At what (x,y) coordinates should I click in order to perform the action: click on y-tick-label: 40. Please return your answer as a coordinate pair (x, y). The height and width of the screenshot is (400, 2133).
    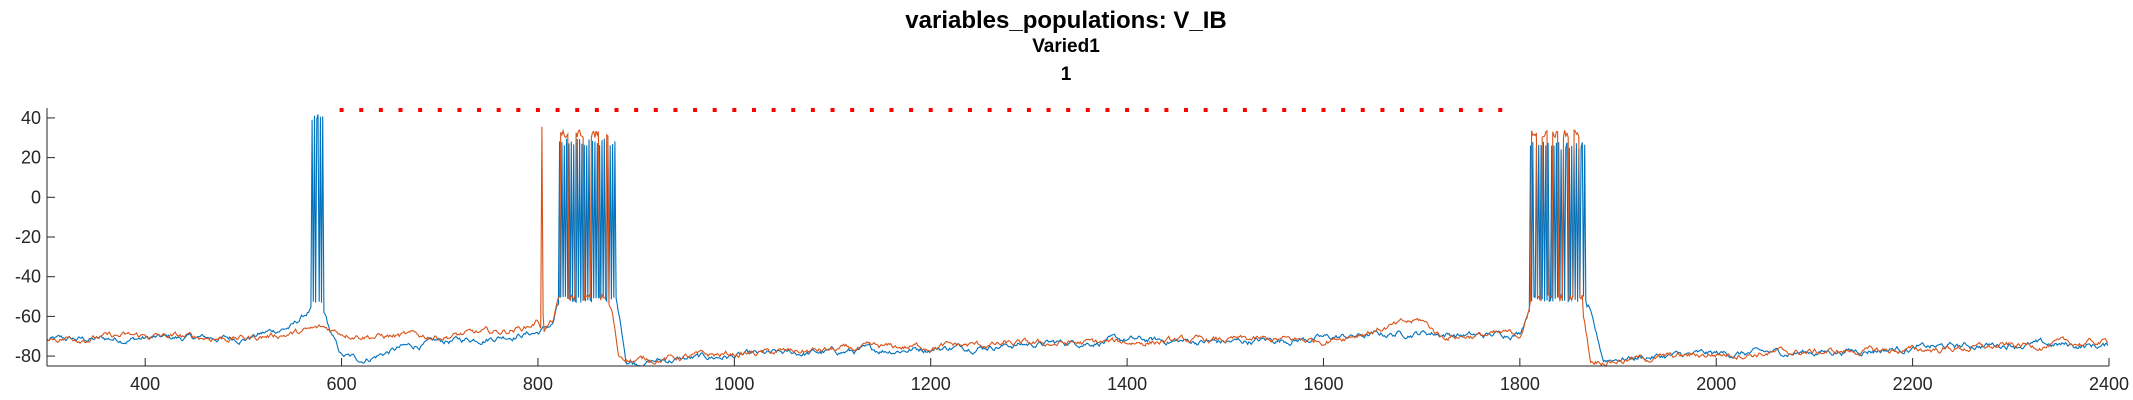
    Looking at the image, I should click on (31, 118).